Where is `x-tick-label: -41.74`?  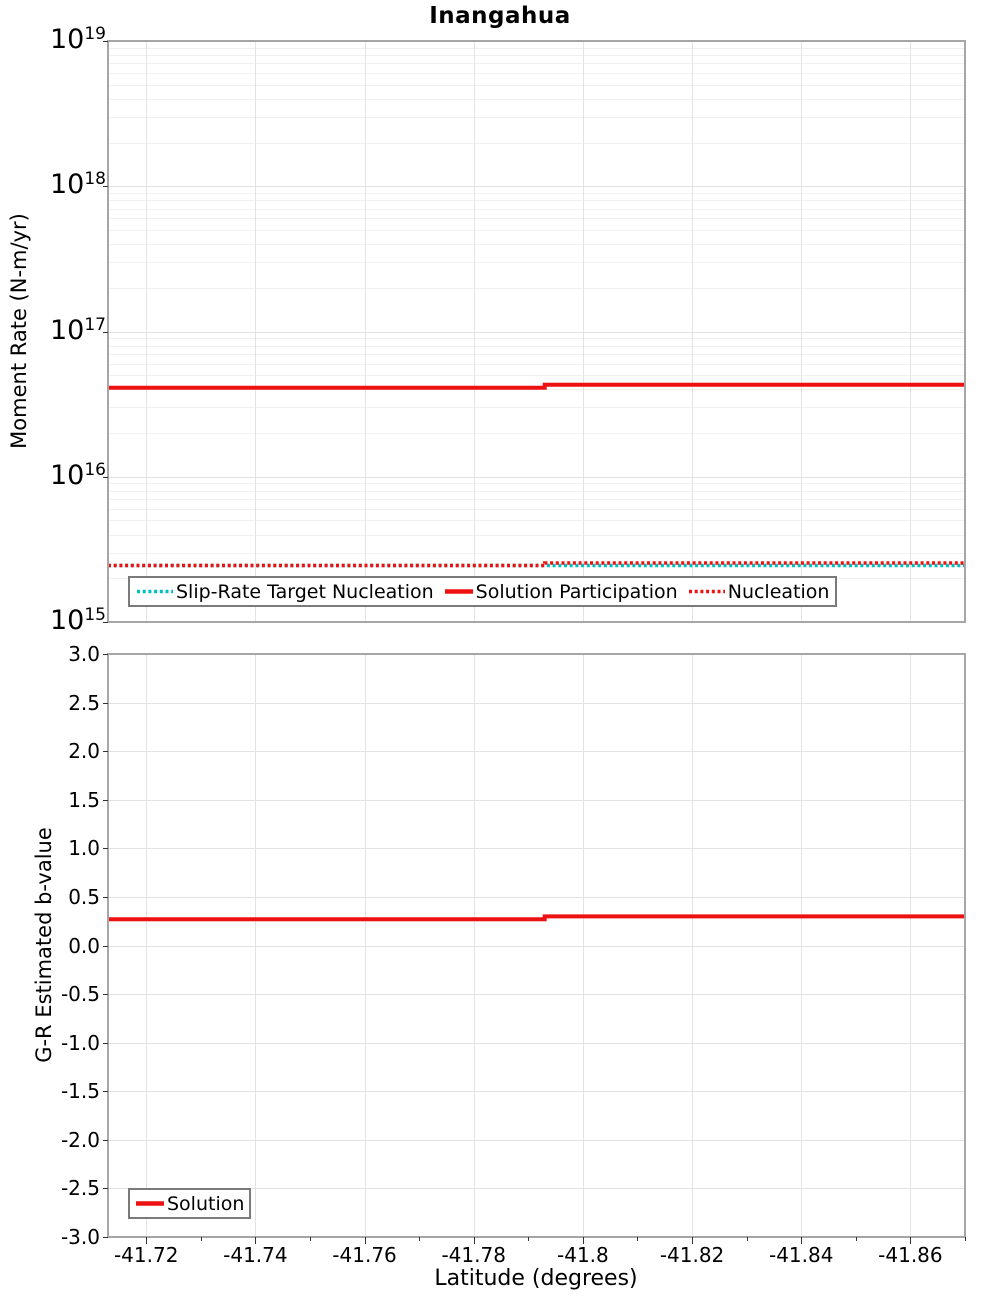 x-tick-label: -41.74 is located at coordinates (255, 1255).